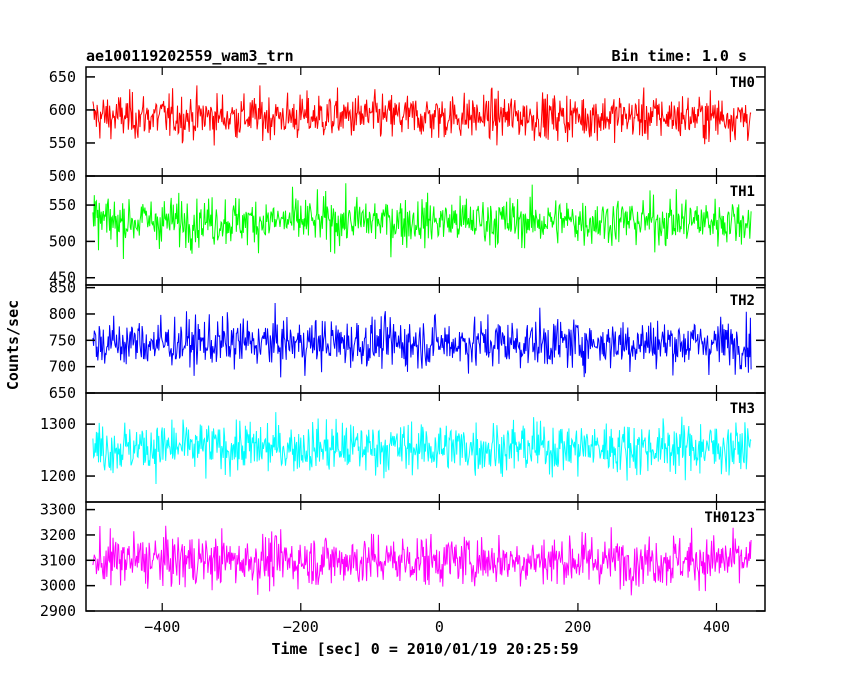 The height and width of the screenshot is (680, 850). Describe the element at coordinates (58, 424) in the screenshot. I see `y-tick-label: 1300` at that location.